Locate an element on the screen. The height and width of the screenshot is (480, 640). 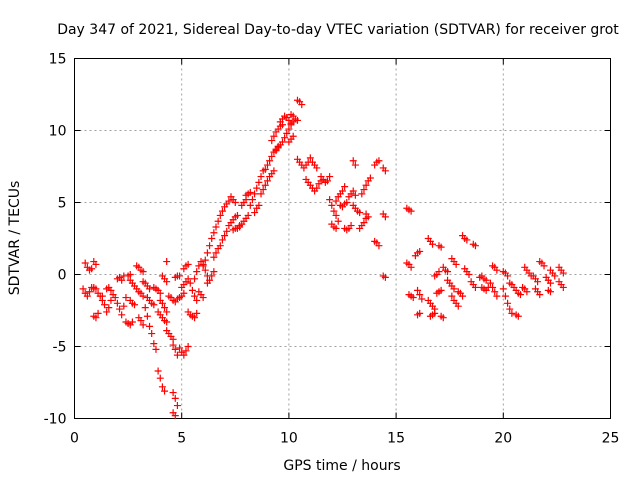
y-tick-label: 0 is located at coordinates (62, 276).